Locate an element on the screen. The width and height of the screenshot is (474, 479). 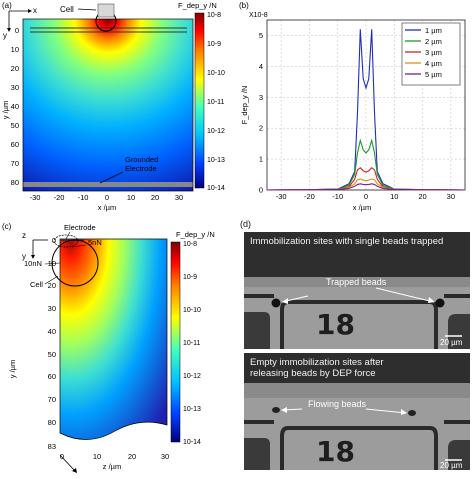
panel-a-ylabel: y /µm is located at coordinates (5, 110).